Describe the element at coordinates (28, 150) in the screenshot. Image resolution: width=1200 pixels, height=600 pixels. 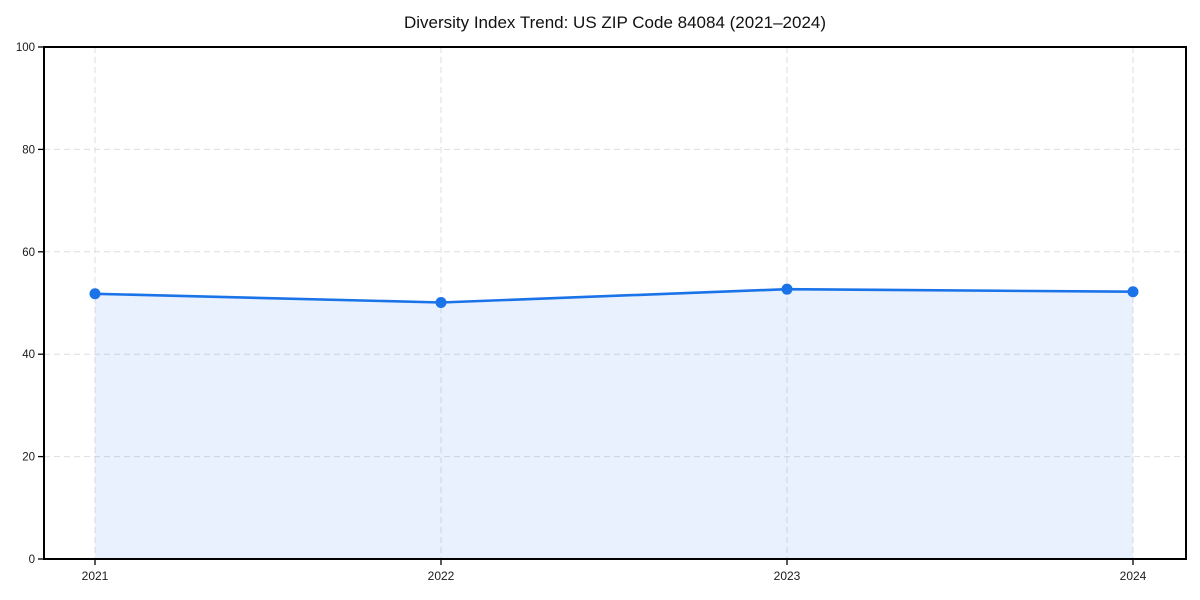
I see `y-axis-tick-label: 80` at that location.